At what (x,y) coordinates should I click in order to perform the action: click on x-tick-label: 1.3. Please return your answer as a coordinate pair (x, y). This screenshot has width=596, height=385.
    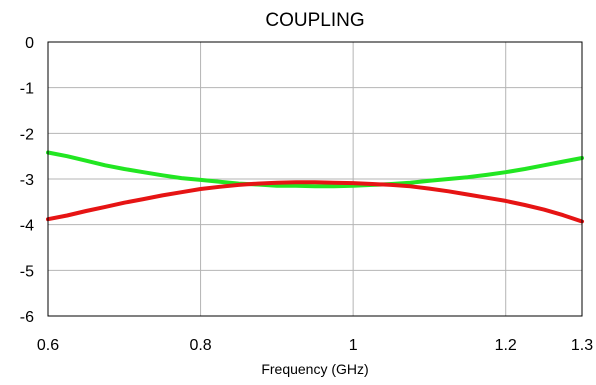
    Looking at the image, I should click on (582, 345).